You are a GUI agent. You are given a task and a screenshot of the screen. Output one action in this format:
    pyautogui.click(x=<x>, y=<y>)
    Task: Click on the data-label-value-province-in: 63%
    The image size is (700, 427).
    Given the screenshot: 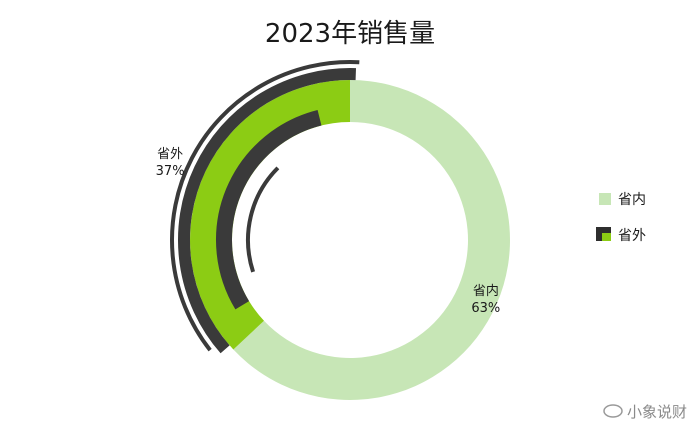 What is the action you would take?
    pyautogui.click(x=485, y=308)
    